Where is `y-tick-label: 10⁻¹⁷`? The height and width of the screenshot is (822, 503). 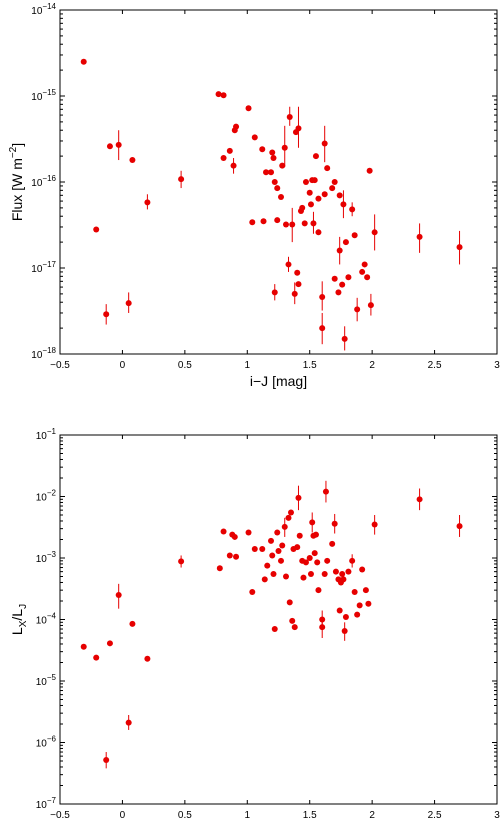 y-tick-label: 10⁻¹⁷ is located at coordinates (43, 267).